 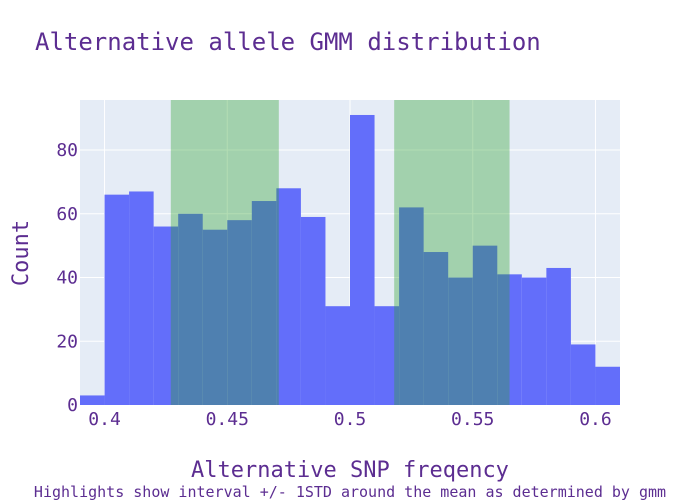 What do you see at coordinates (67, 278) in the screenshot?
I see `y-tick-label: 40` at bounding box center [67, 278].